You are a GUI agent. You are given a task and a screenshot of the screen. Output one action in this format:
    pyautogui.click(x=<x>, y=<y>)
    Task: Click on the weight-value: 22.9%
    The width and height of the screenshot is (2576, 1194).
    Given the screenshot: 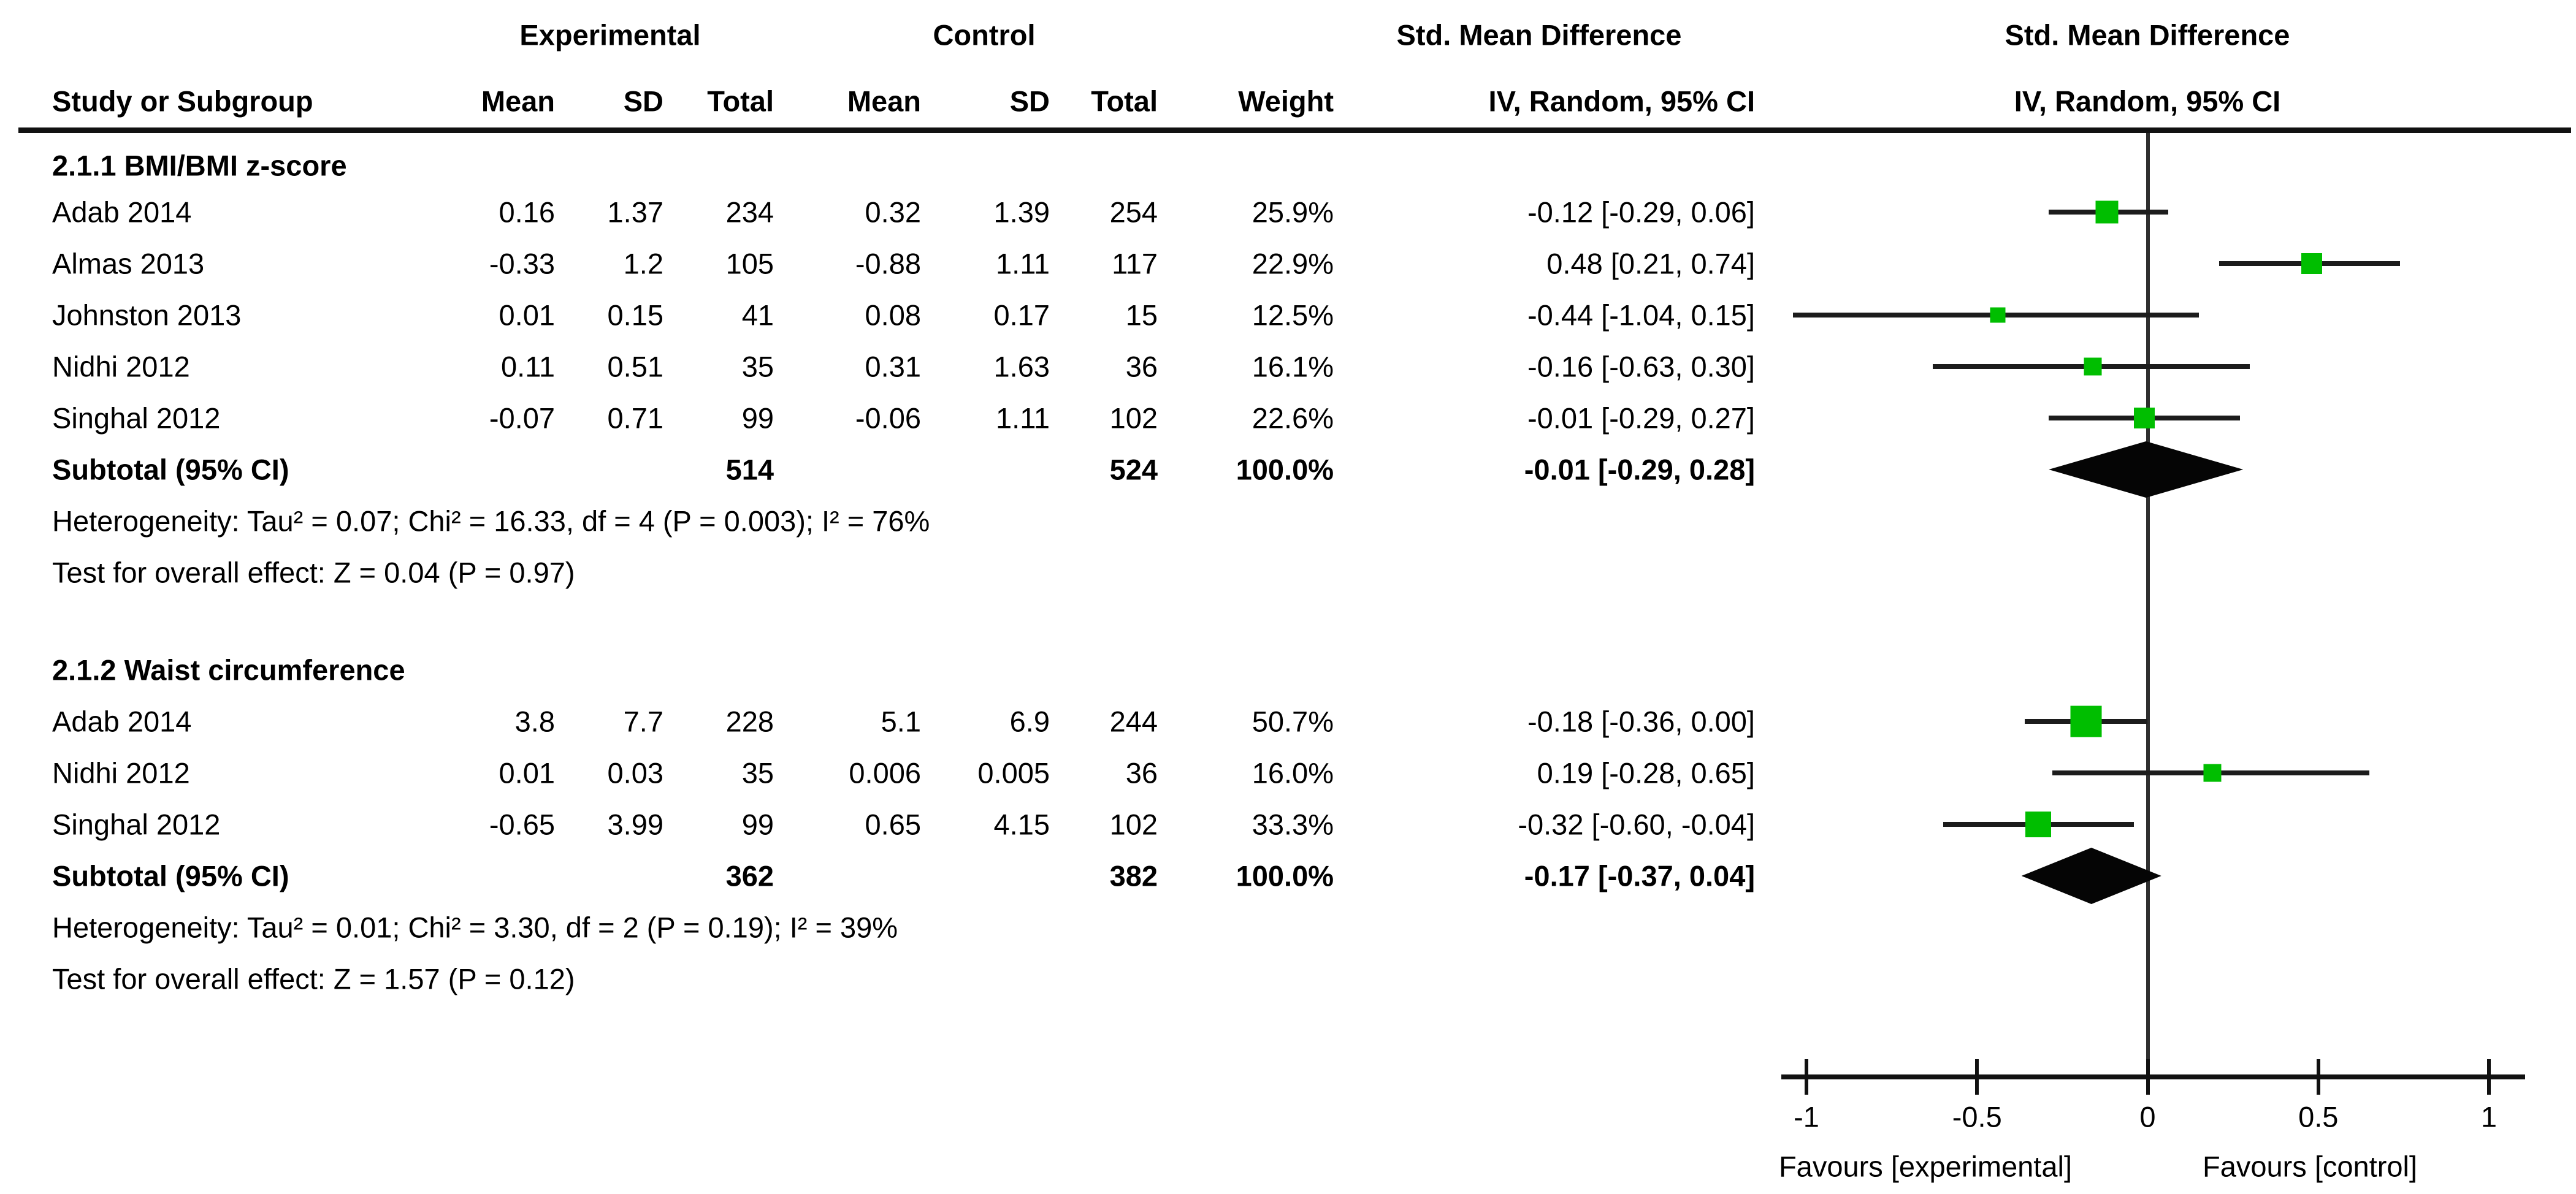 What is the action you would take?
    pyautogui.click(x=1293, y=263)
    